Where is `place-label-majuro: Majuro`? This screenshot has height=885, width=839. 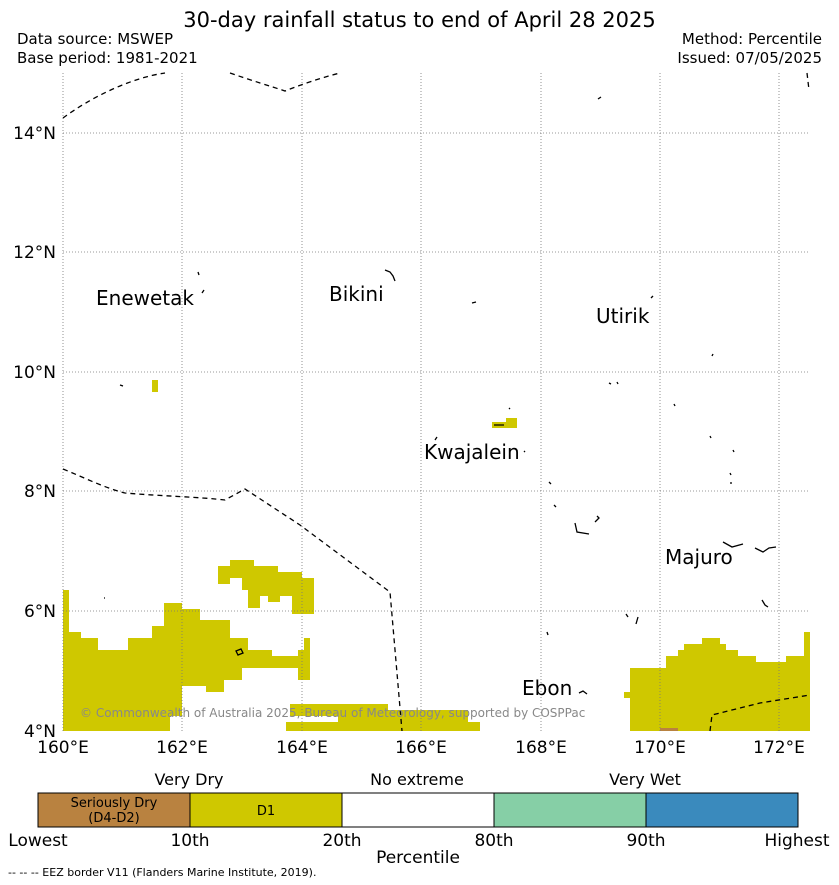 place-label-majuro: Majuro is located at coordinates (699, 557).